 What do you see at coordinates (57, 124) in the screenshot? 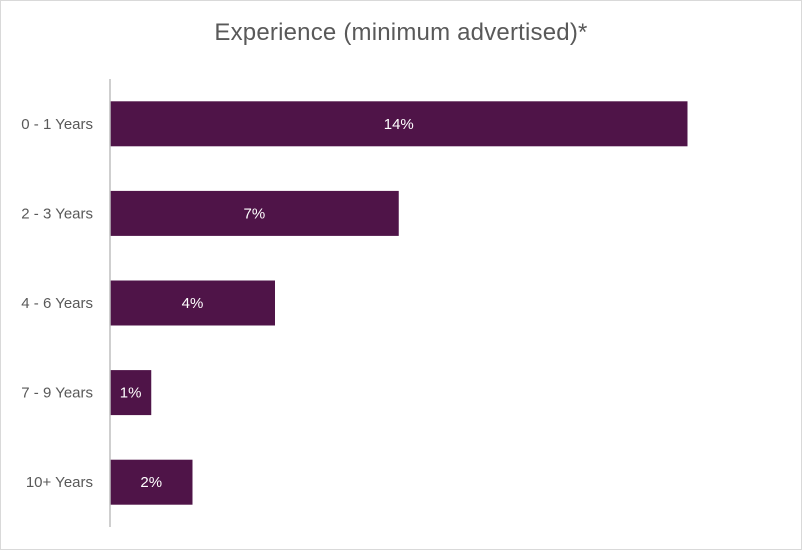
I see `category-label-1: 0 - 1 Years` at bounding box center [57, 124].